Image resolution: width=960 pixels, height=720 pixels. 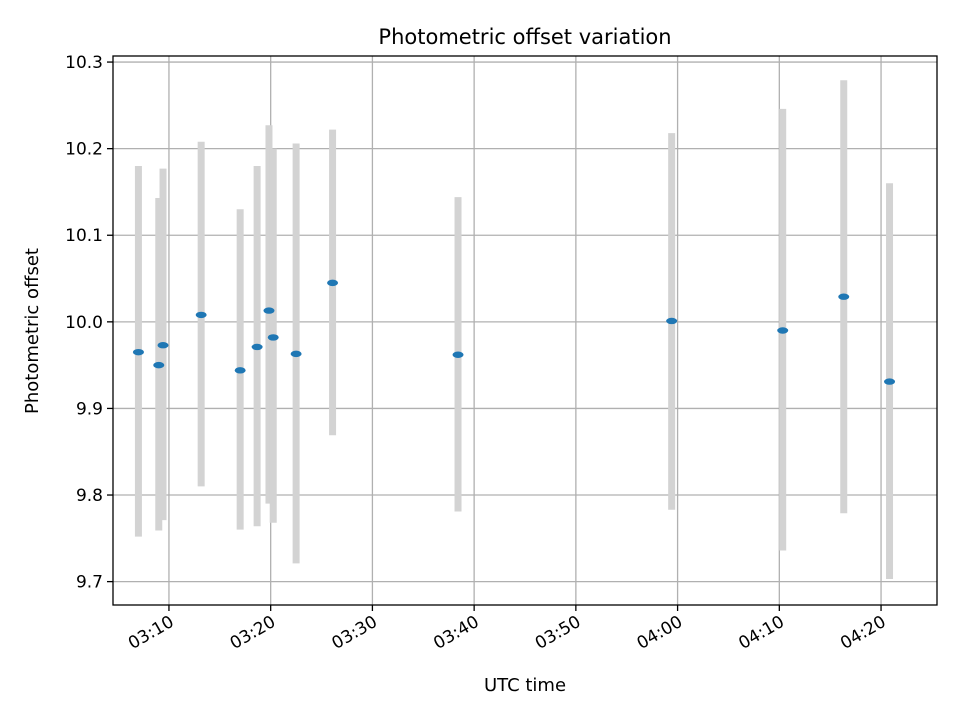 What do you see at coordinates (84, 236) in the screenshot?
I see `y-tick-label: 10.1` at bounding box center [84, 236].